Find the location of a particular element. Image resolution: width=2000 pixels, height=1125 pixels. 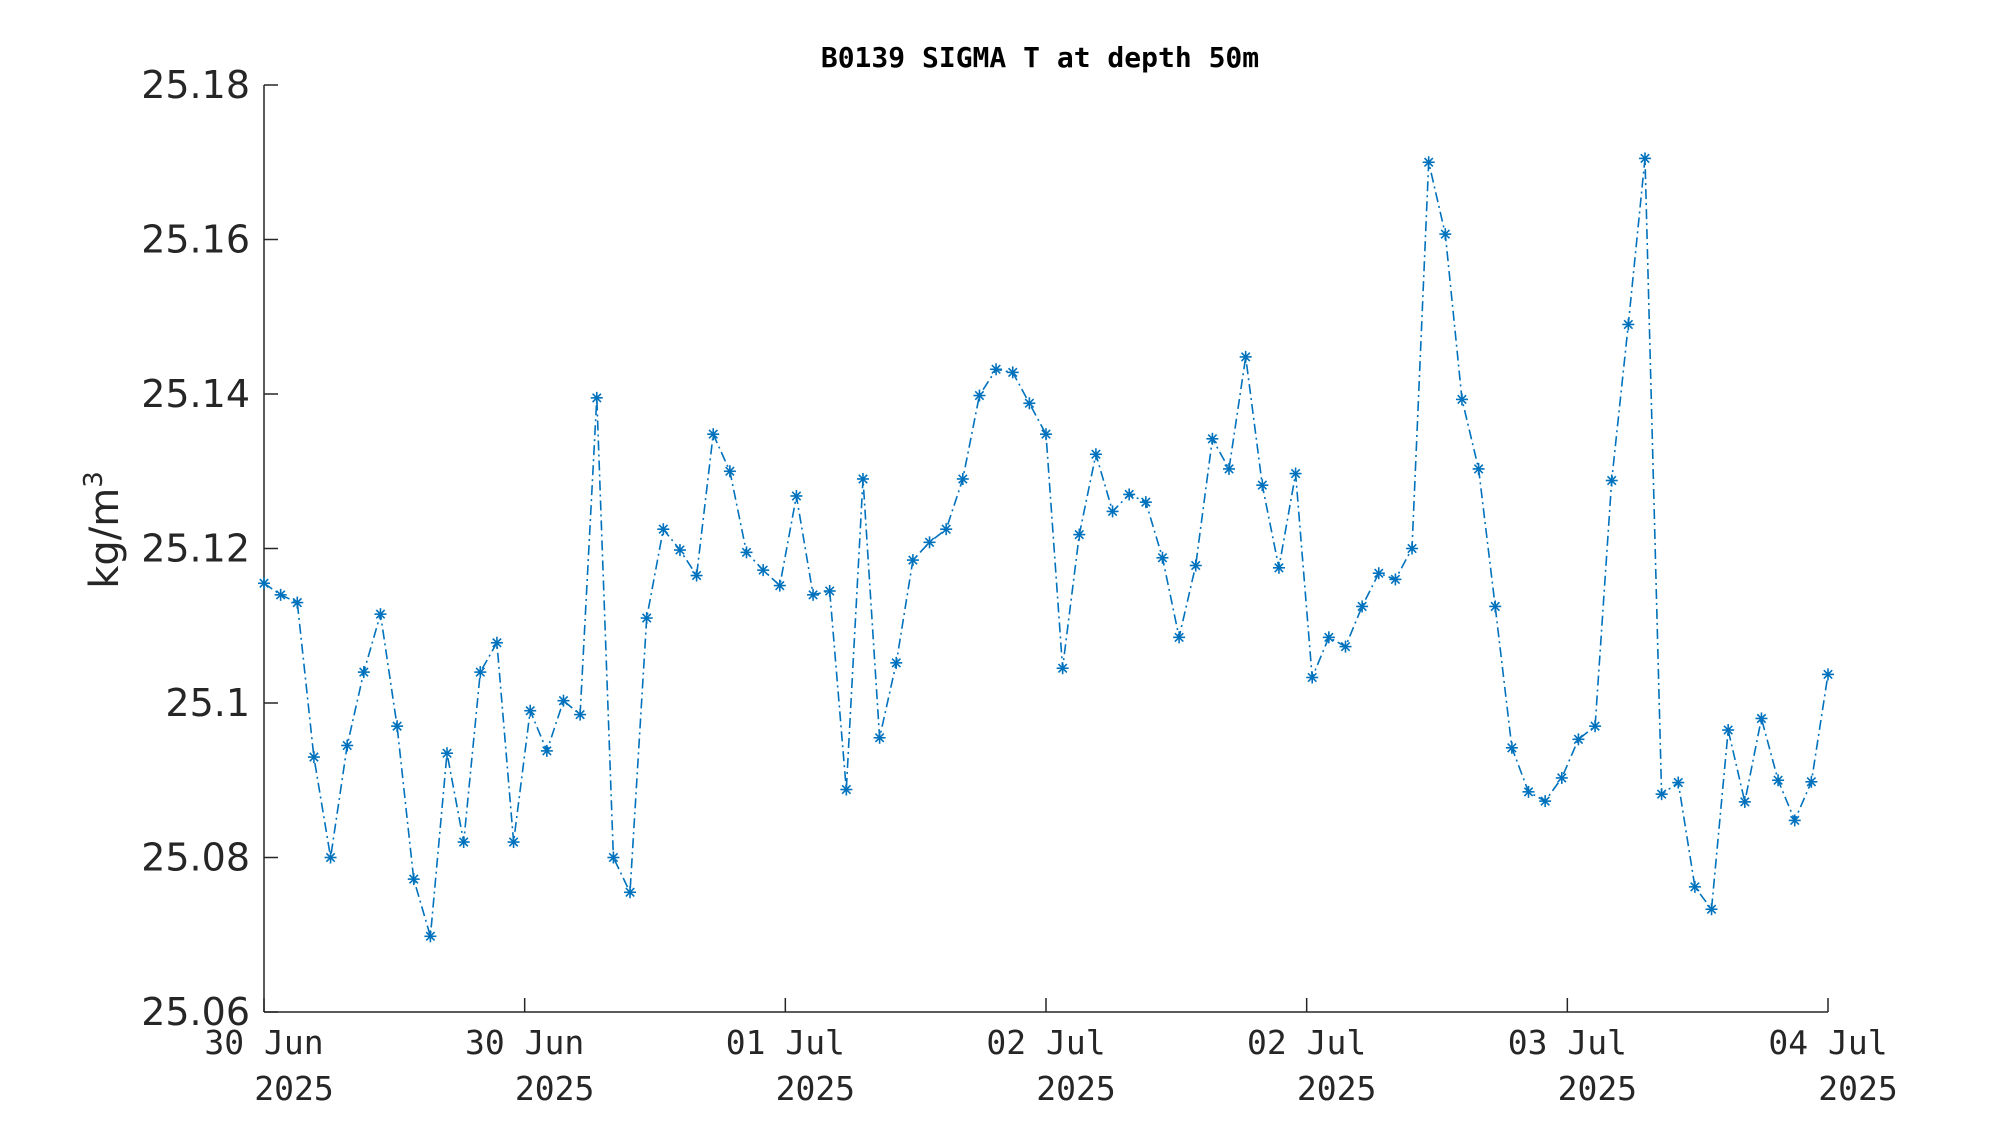

y-tick-label: 25.12 is located at coordinates (195, 549).